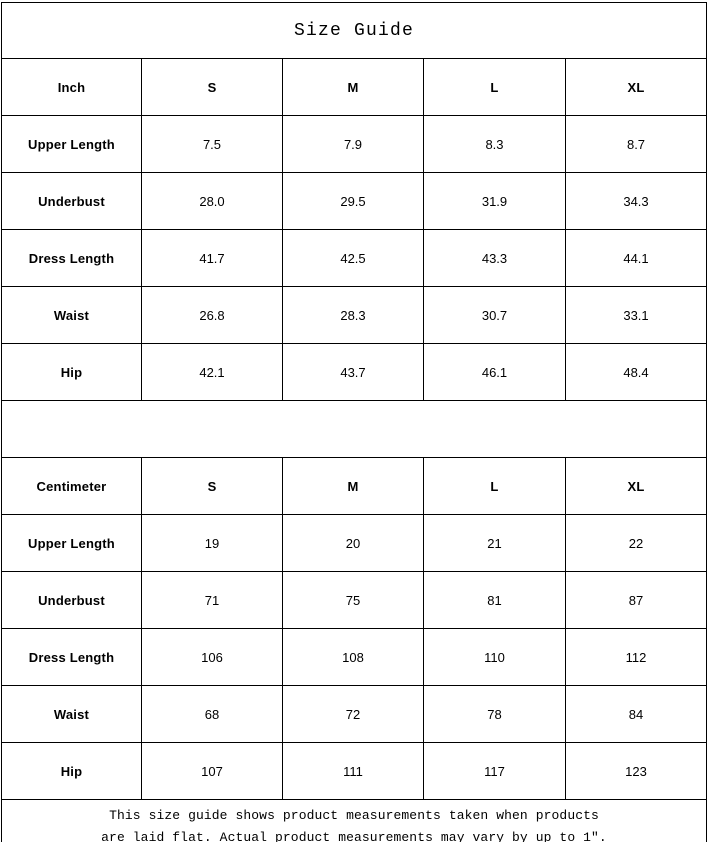 This screenshot has height=842, width=707. What do you see at coordinates (635, 144) in the screenshot?
I see `cell-value: 8.7` at bounding box center [635, 144].